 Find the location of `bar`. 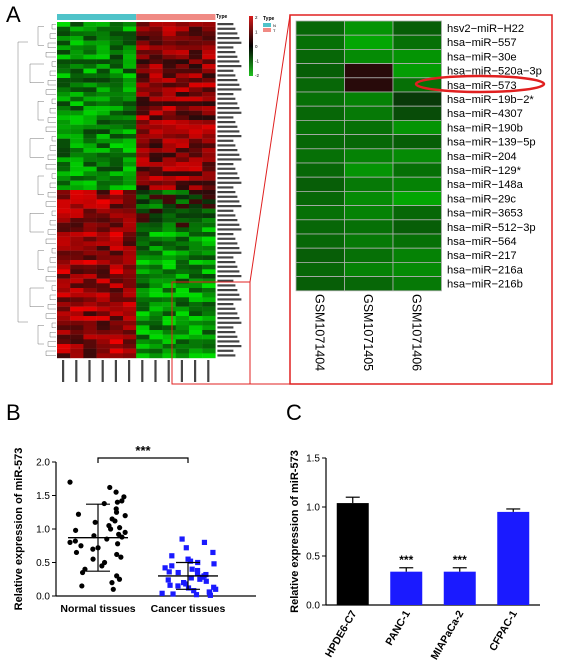

bar is located at coordinates (459, 588).